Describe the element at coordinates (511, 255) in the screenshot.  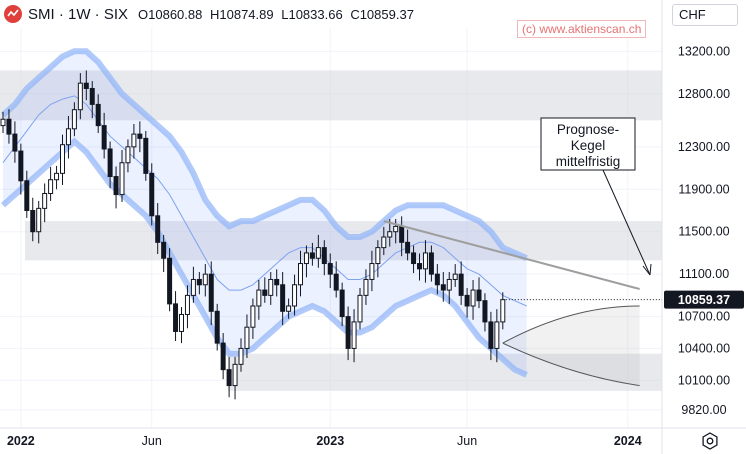
I see `resistance-trendline` at that location.